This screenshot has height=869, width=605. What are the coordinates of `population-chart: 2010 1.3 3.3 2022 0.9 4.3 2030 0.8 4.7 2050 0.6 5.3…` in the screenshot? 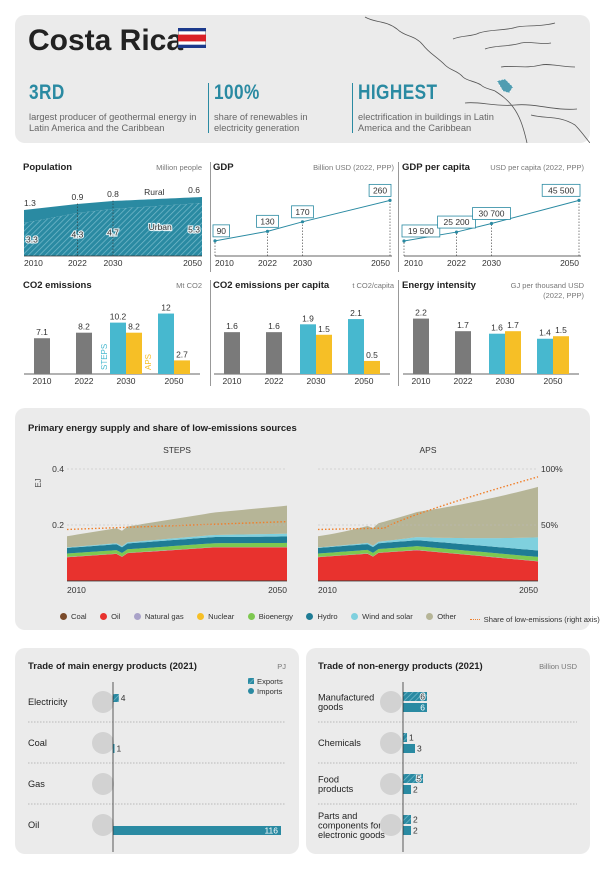 It's located at (113, 226).